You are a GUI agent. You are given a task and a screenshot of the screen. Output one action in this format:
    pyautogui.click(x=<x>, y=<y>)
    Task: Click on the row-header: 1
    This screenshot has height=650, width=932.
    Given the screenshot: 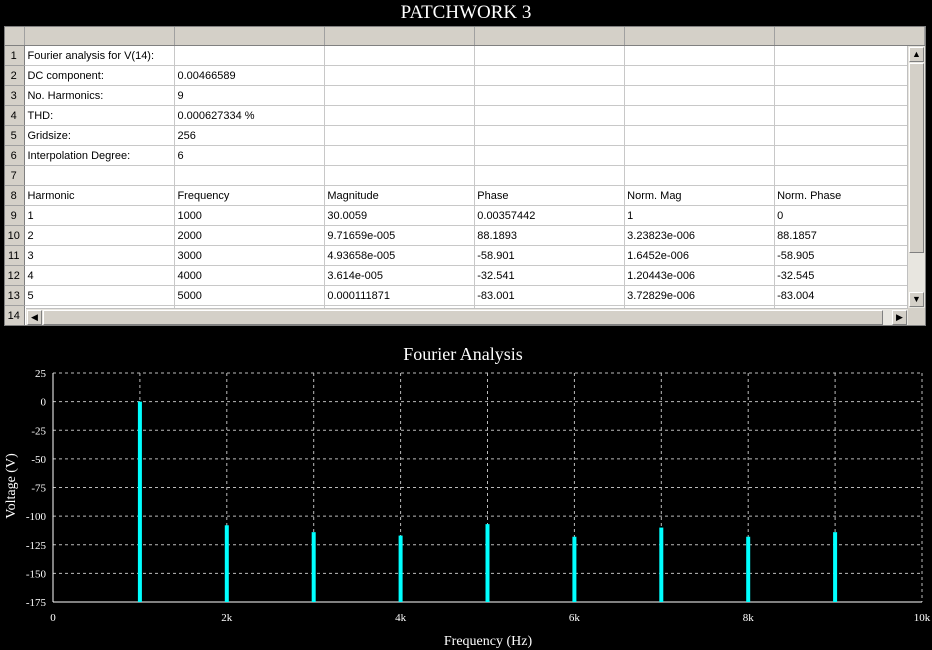 What is the action you would take?
    pyautogui.click(x=15, y=55)
    